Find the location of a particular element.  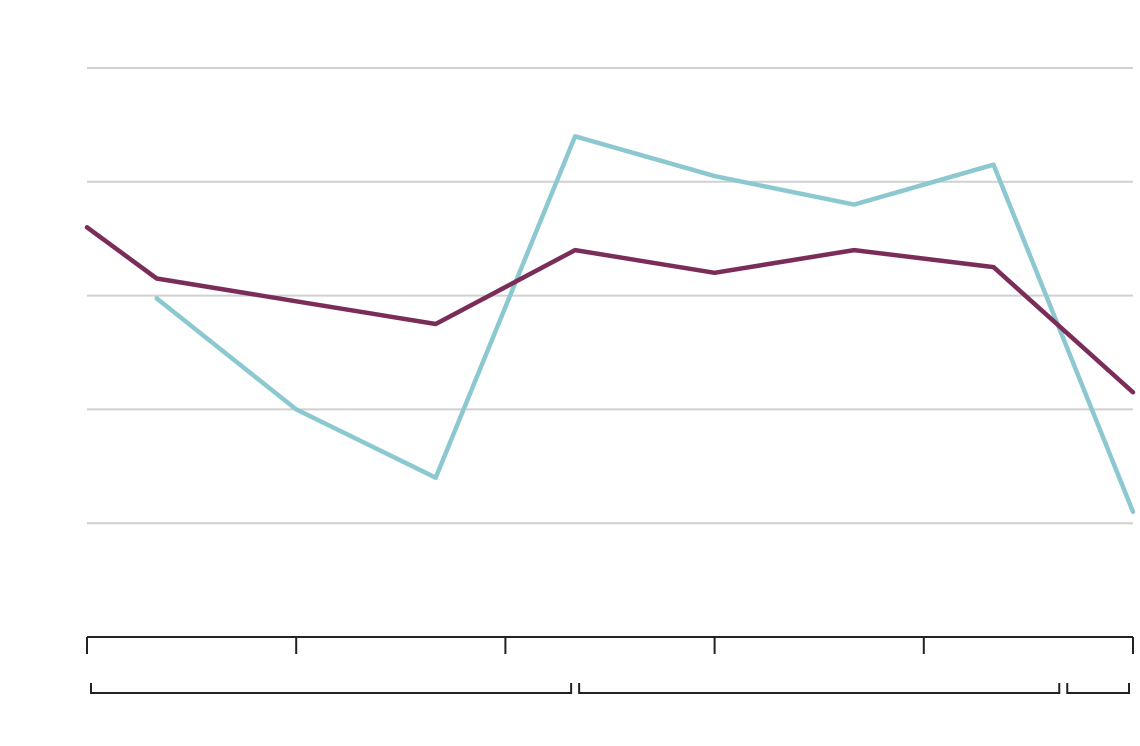

x-group-brackets is located at coordinates (610, 688).